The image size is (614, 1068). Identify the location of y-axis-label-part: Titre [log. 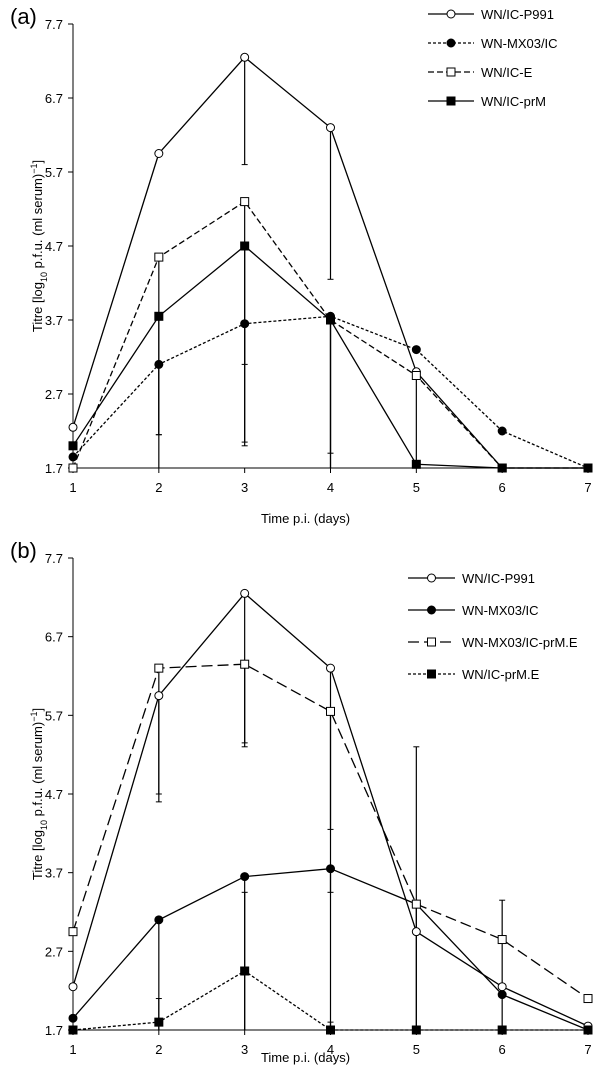
(37, 855).